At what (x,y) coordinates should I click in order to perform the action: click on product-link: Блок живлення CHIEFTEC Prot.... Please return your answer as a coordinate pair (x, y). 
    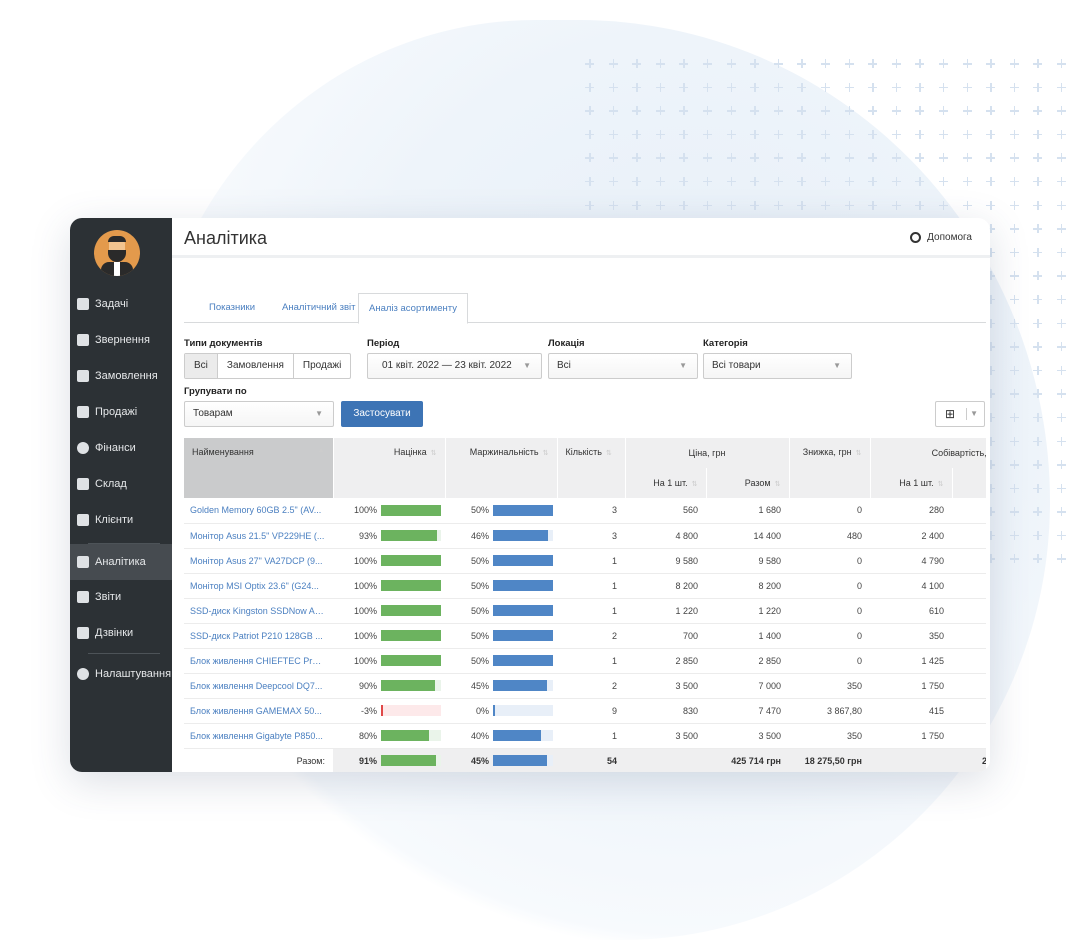
    Looking at the image, I should click on (258, 661).